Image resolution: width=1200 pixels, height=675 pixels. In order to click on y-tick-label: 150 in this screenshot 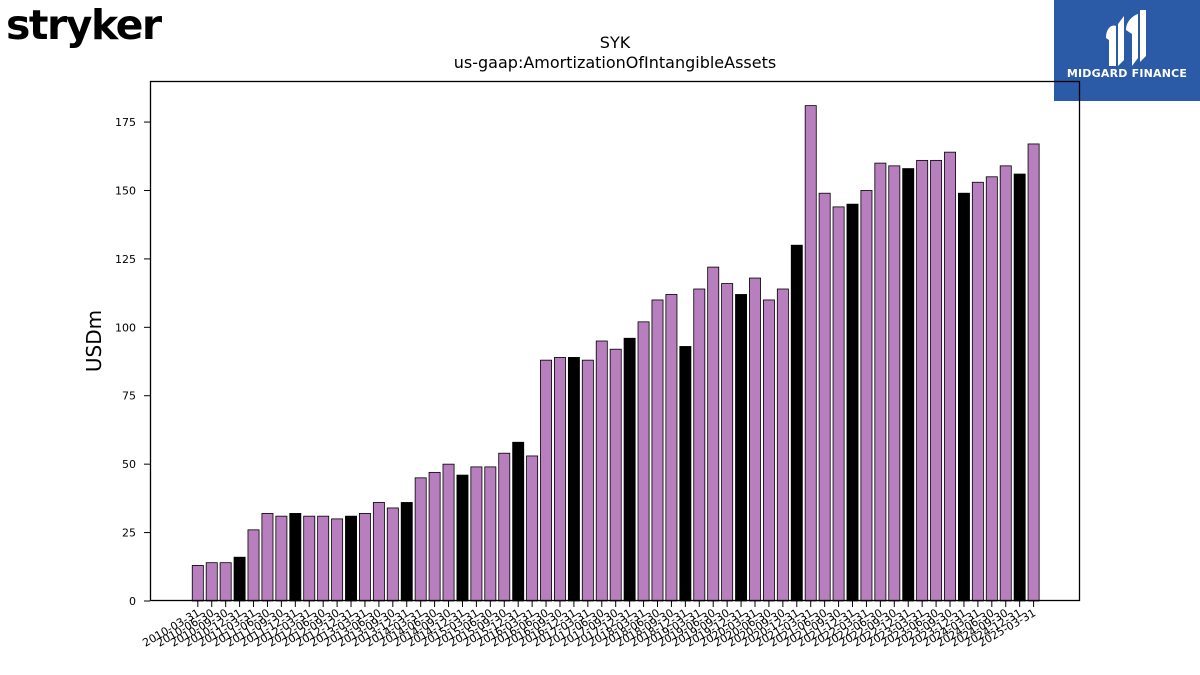, I will do `click(125, 190)`.